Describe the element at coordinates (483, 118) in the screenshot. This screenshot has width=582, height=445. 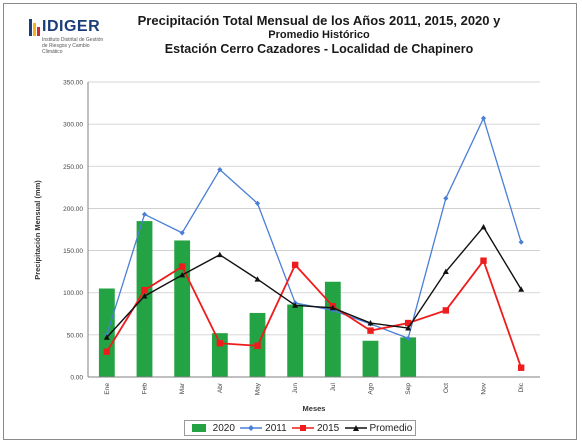
I see `point-2011-Nov` at that location.